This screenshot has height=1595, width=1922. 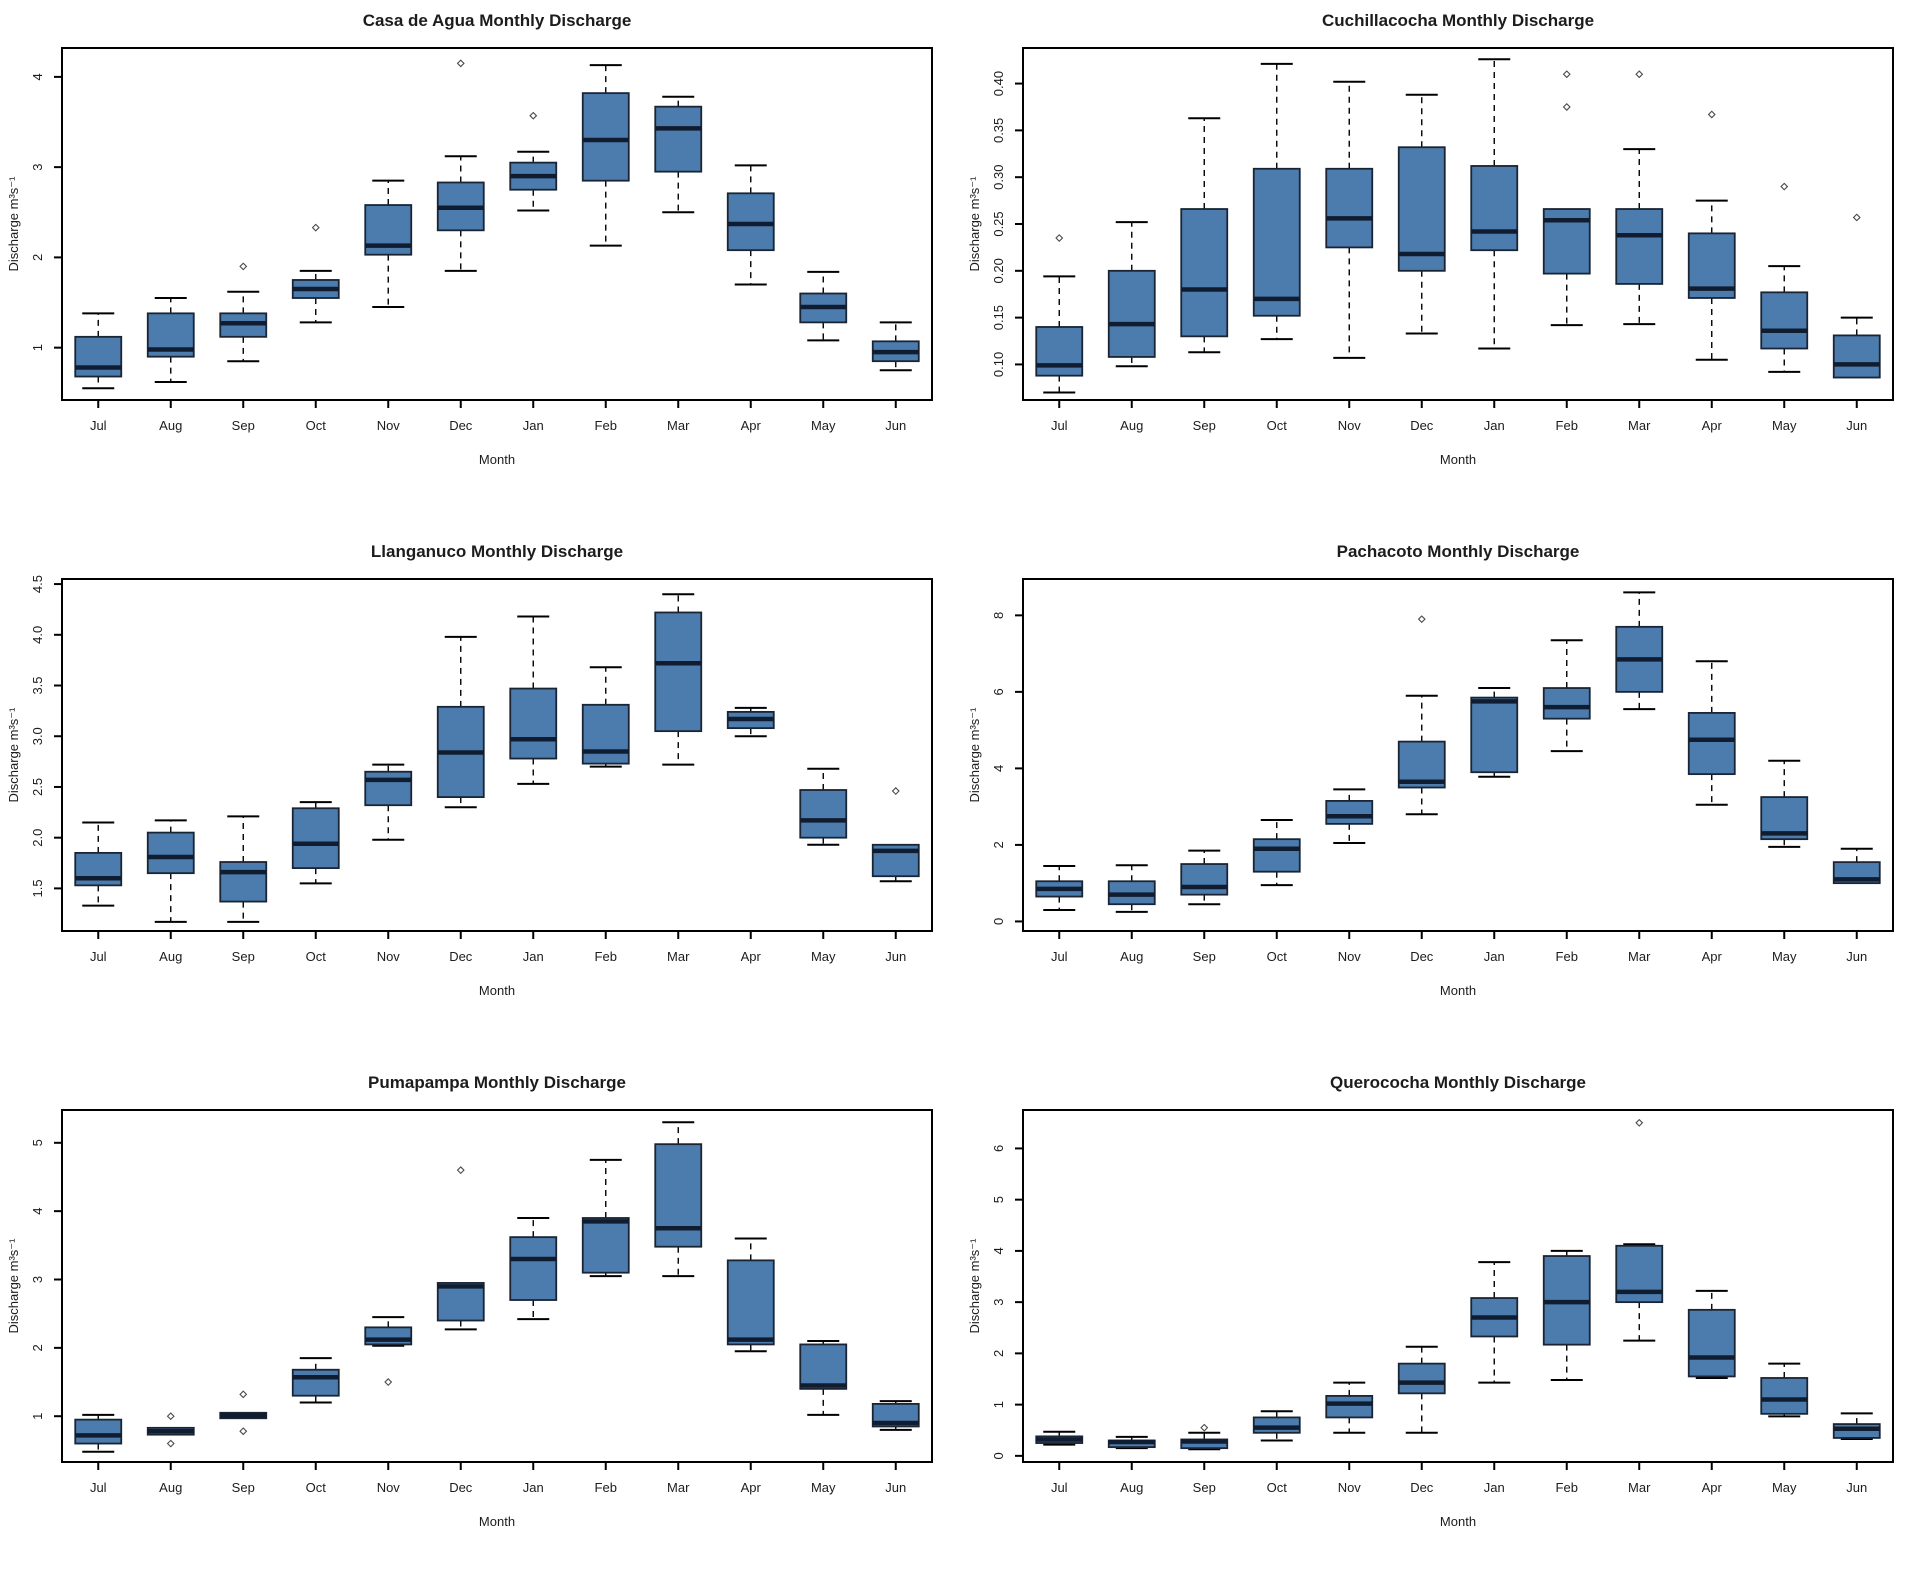 I want to click on y-tick-label: 1, so click(x=37, y=347).